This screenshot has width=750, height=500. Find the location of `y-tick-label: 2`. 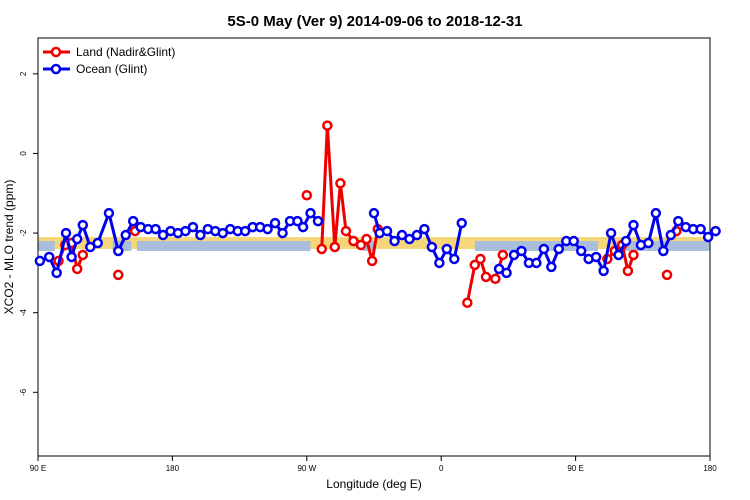

y-tick-label: 2 is located at coordinates (23, 73).